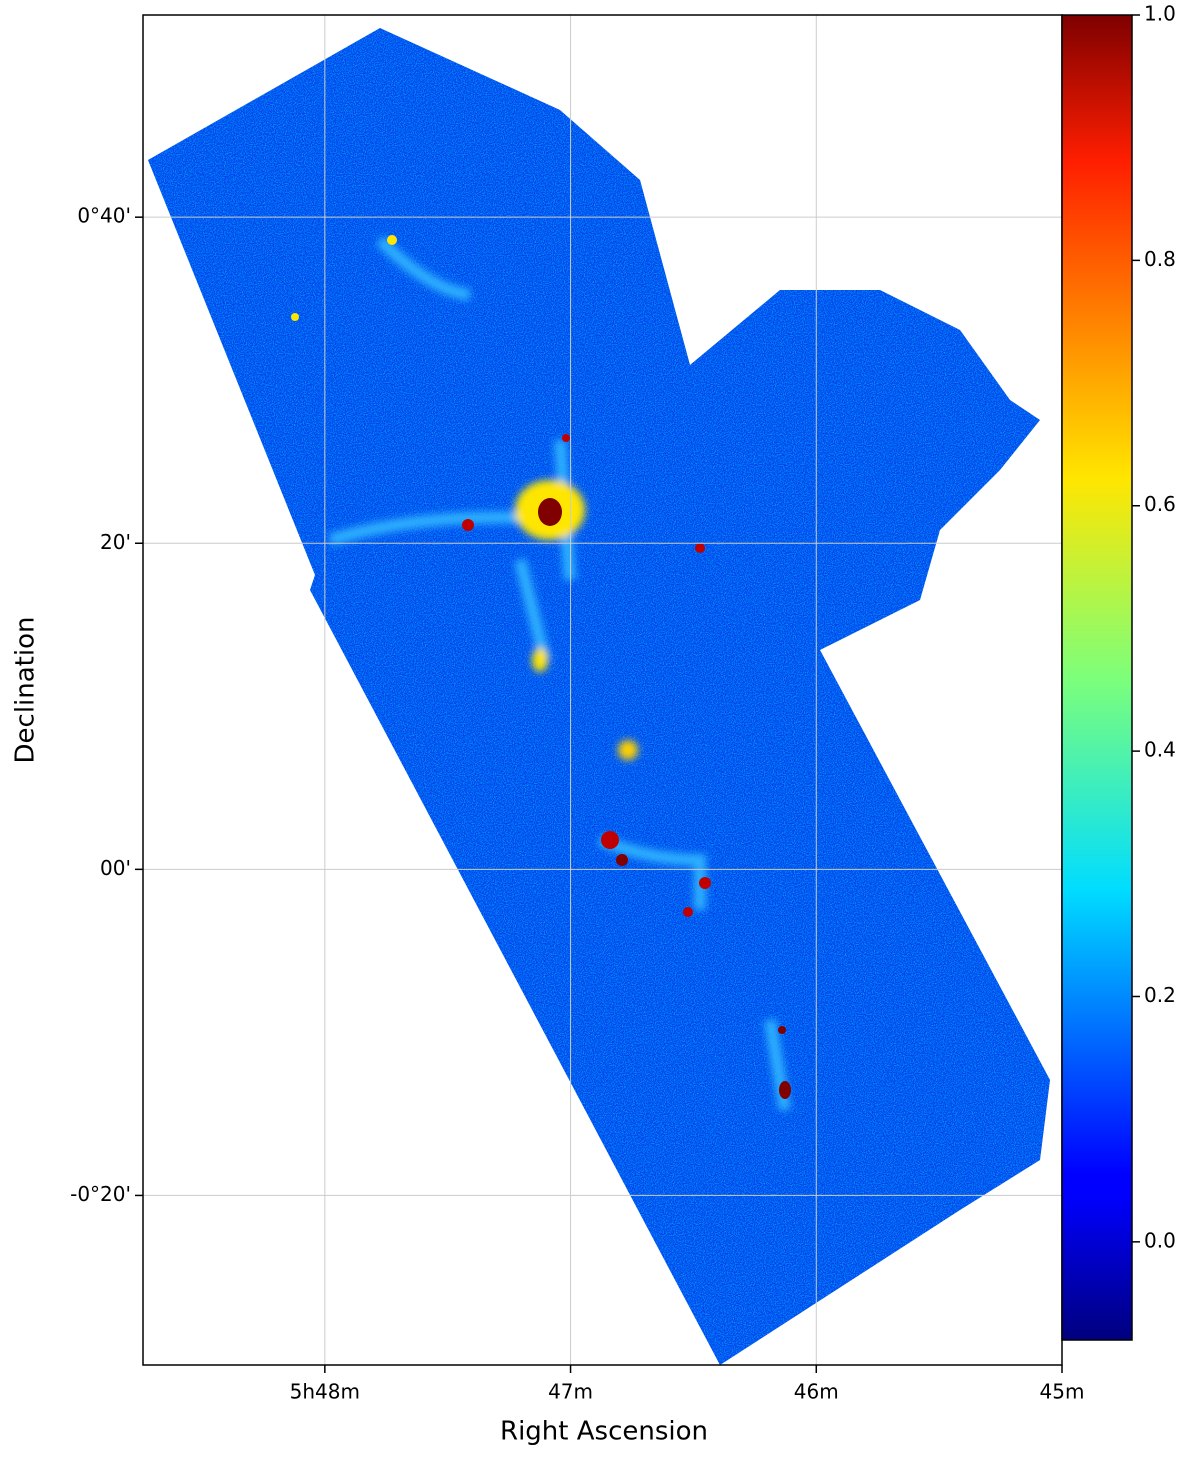 The height and width of the screenshot is (1463, 1200). What do you see at coordinates (115, 542) in the screenshot?
I see `y-tick-label: 20'` at bounding box center [115, 542].